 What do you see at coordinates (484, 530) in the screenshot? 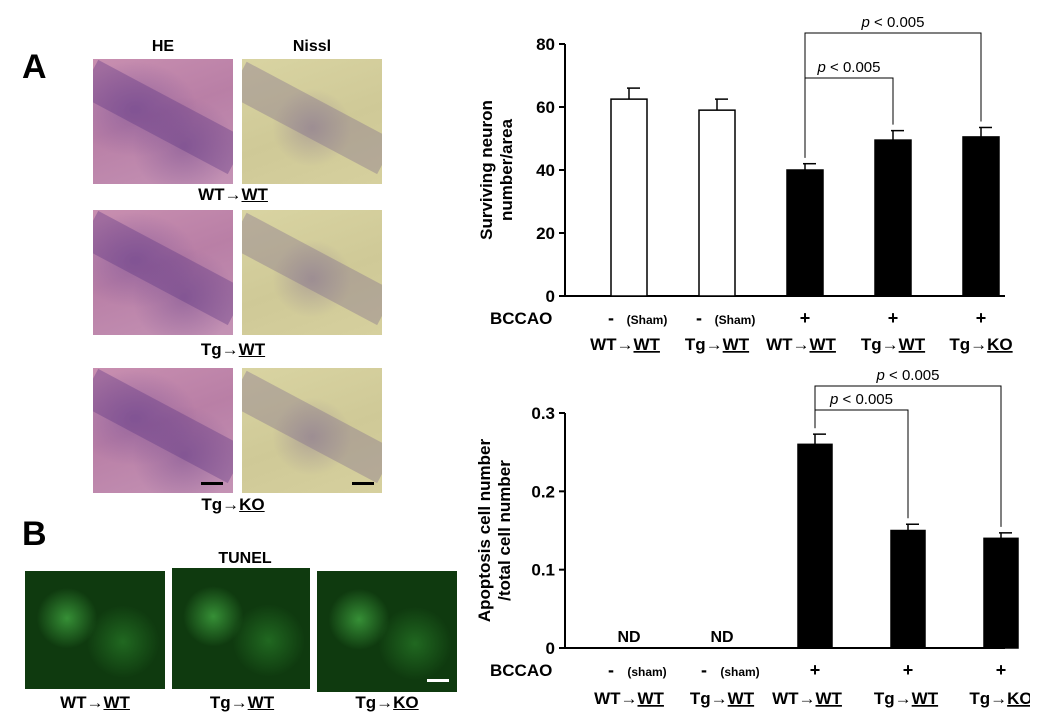
I see `y-axis-label-line1: Apoptosis cell number` at bounding box center [484, 530].